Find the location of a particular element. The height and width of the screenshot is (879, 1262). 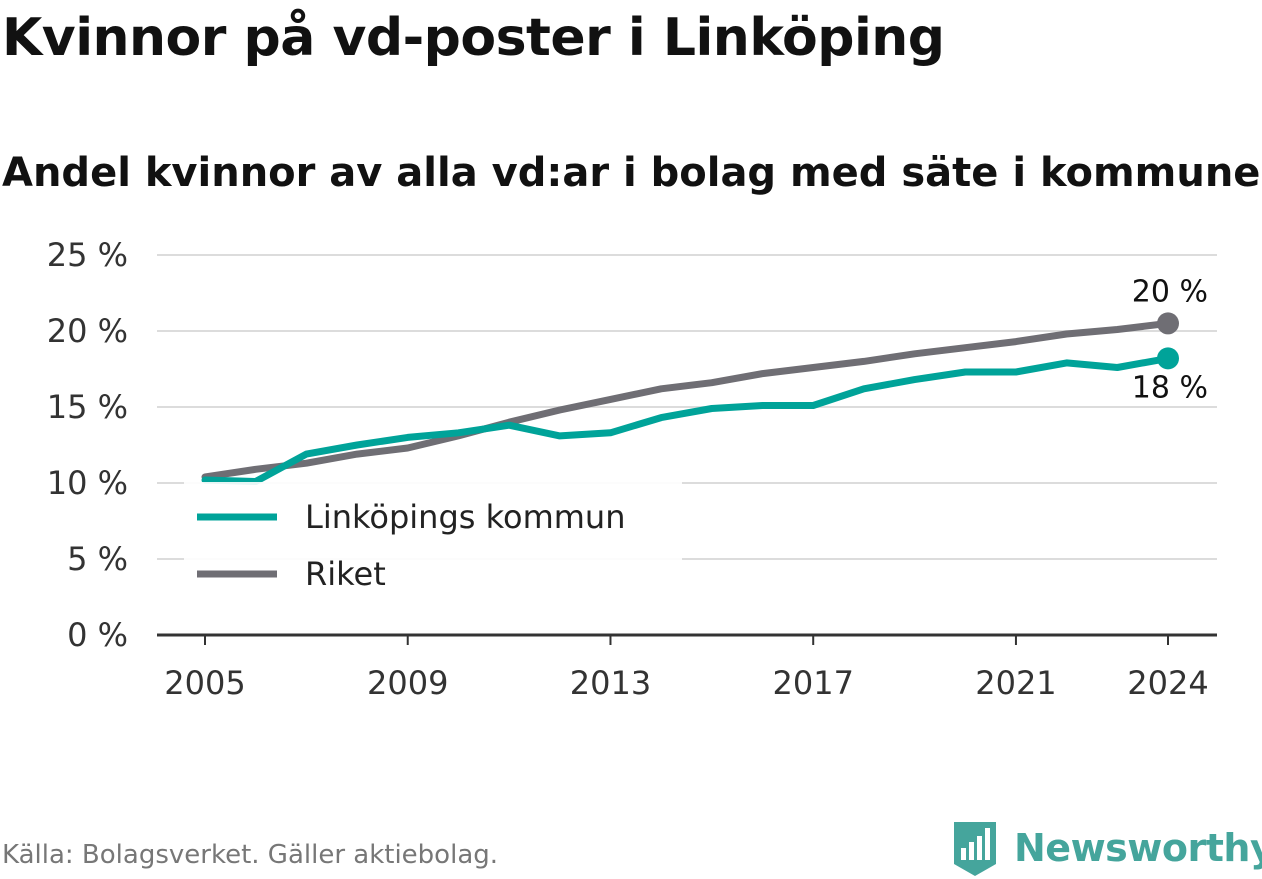

y-tick-label: 25 % is located at coordinates (87, 255).